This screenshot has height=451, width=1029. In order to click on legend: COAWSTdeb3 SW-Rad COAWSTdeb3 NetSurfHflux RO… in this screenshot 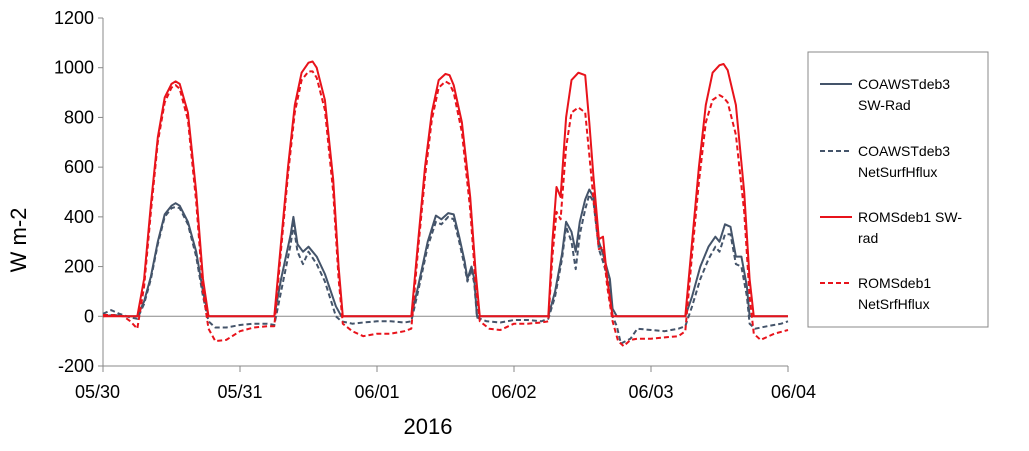, I will do `click(898, 189)`.